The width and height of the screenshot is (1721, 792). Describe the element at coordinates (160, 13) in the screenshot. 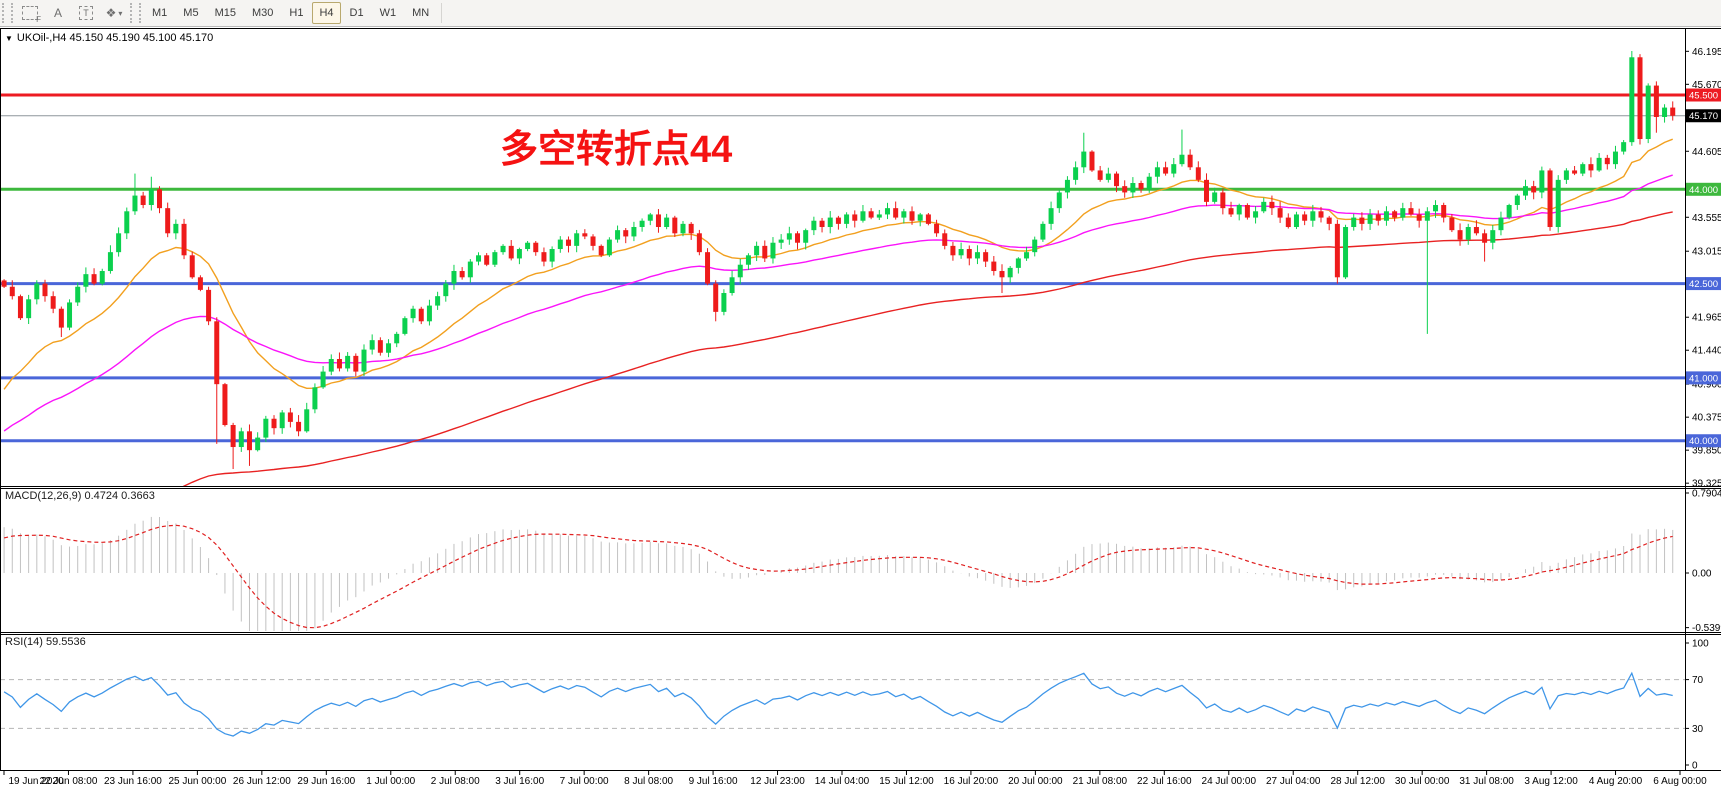

I see `timeframe-button-m1: M1` at that location.